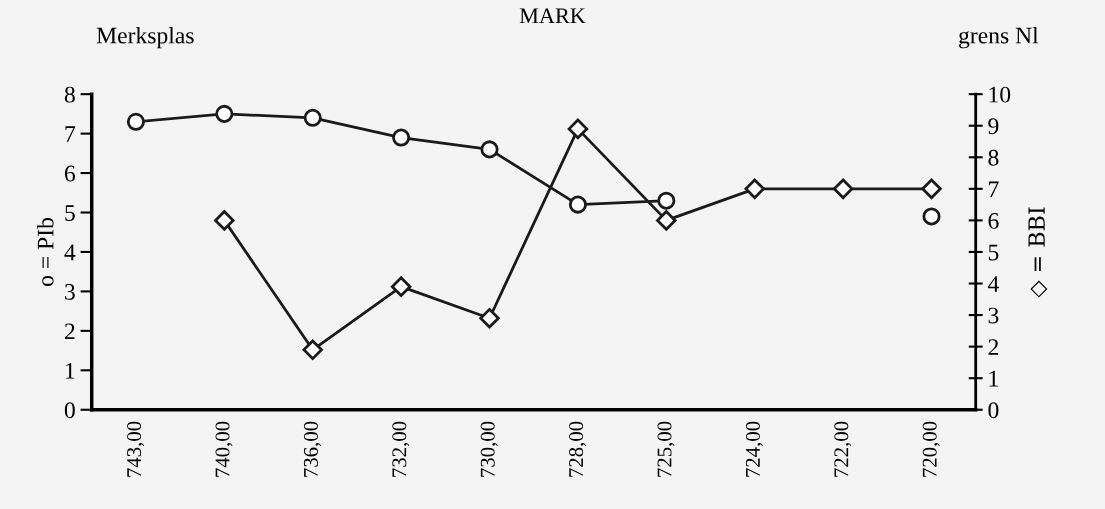  What do you see at coordinates (136, 449) in the screenshot?
I see `x-tick-label: 743,00` at bounding box center [136, 449].